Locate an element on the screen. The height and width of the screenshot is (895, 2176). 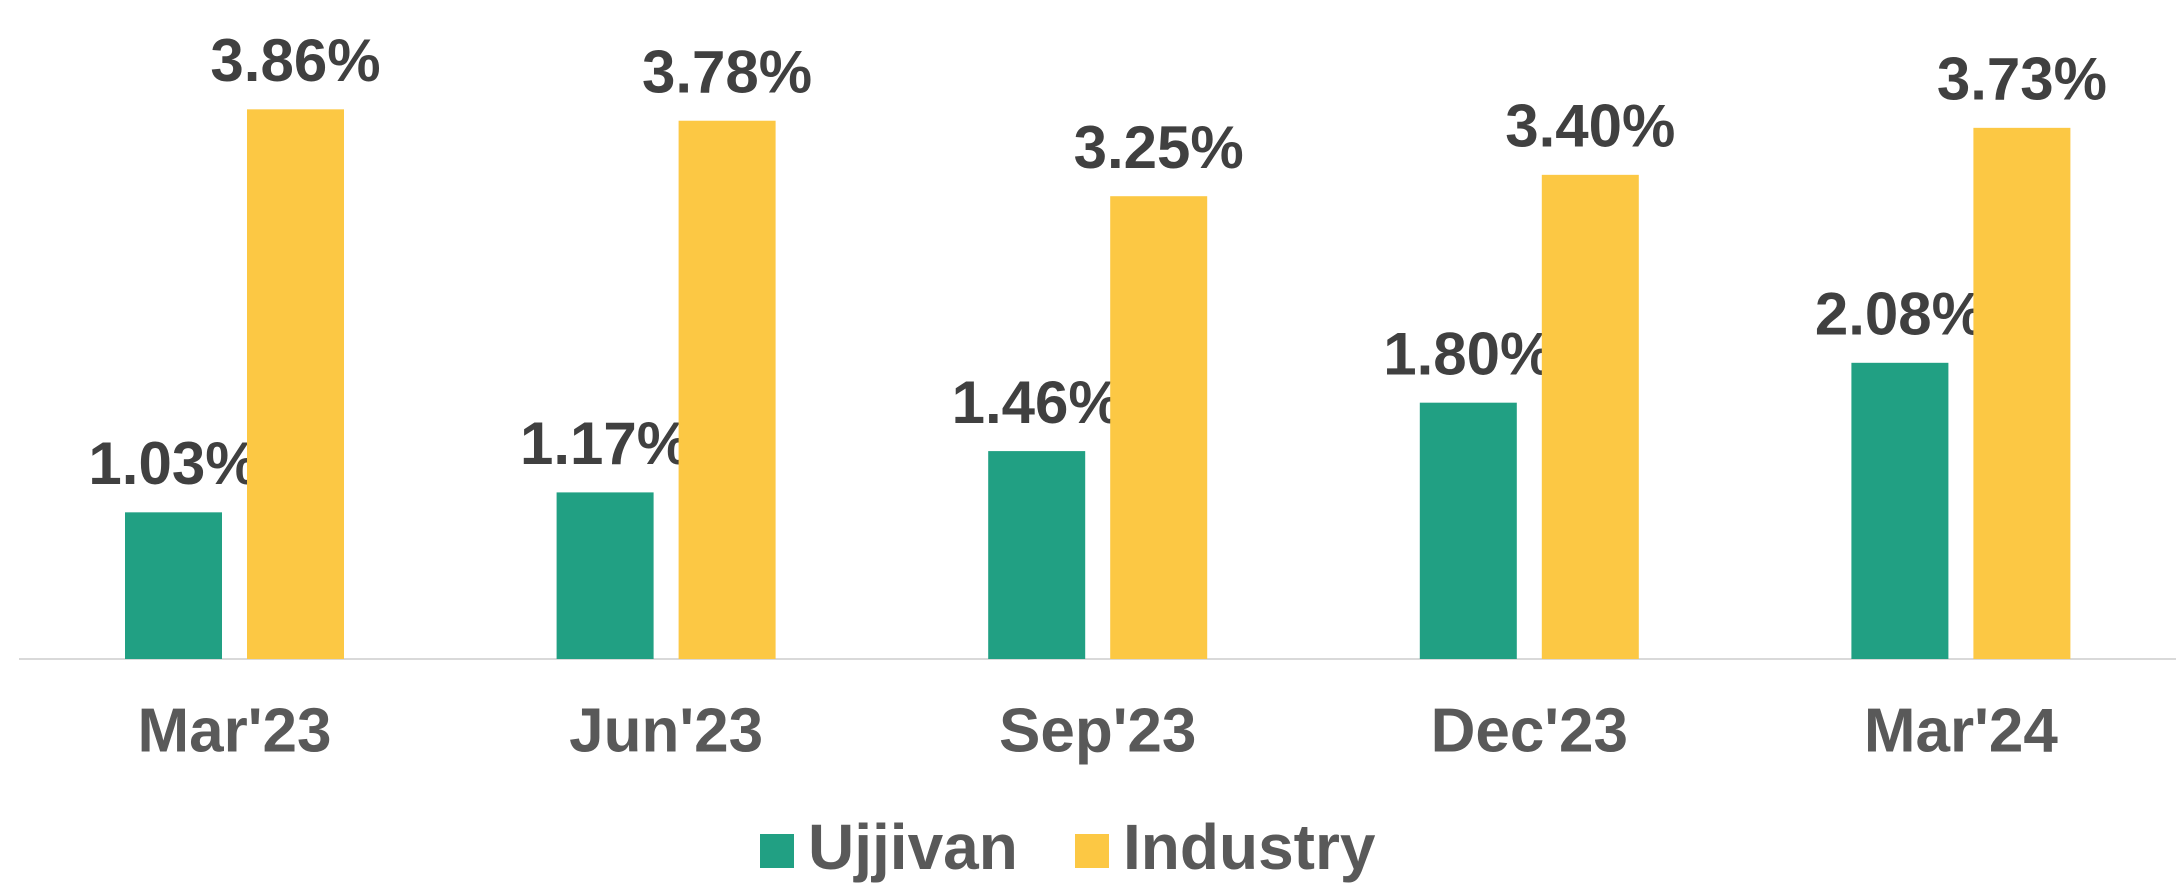
x-tick-label: Mar'23 is located at coordinates (235, 730).